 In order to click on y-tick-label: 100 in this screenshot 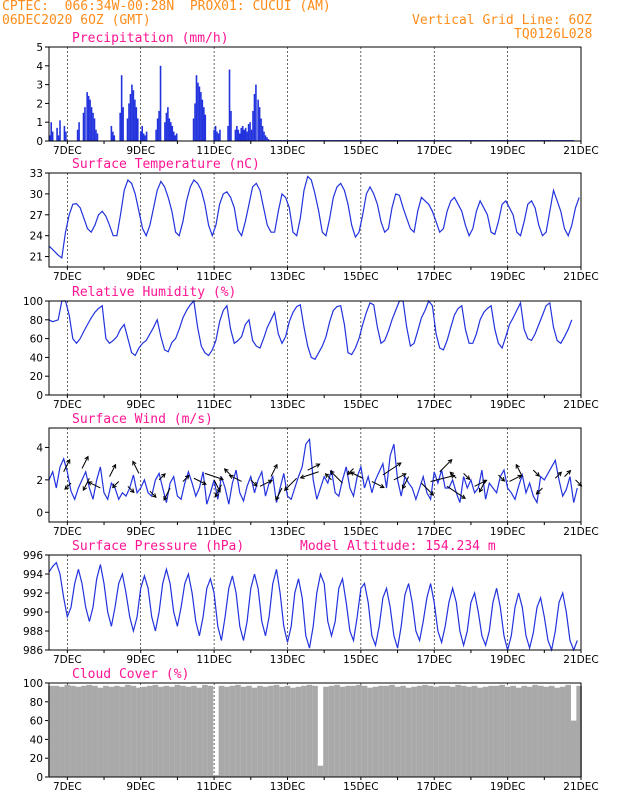, I will do `click(33, 684)`.